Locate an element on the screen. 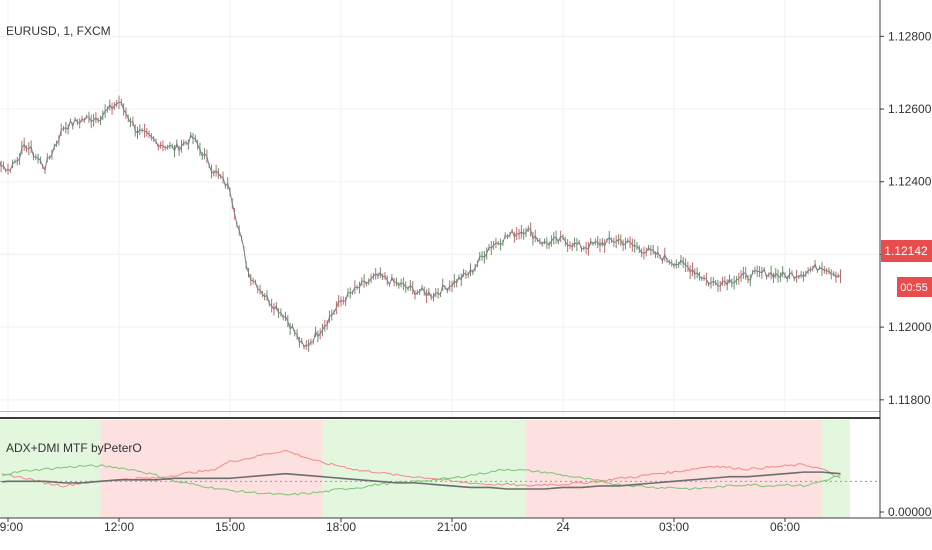  current-price-label: 1.12142 is located at coordinates (906, 251).